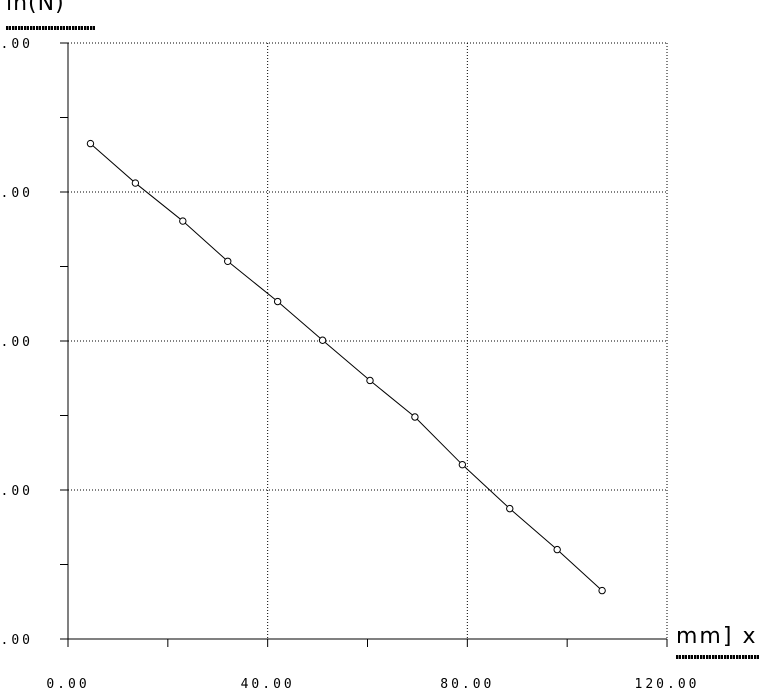 The image size is (760, 694). I want to click on y-axis-title-underline, so click(51, 28).